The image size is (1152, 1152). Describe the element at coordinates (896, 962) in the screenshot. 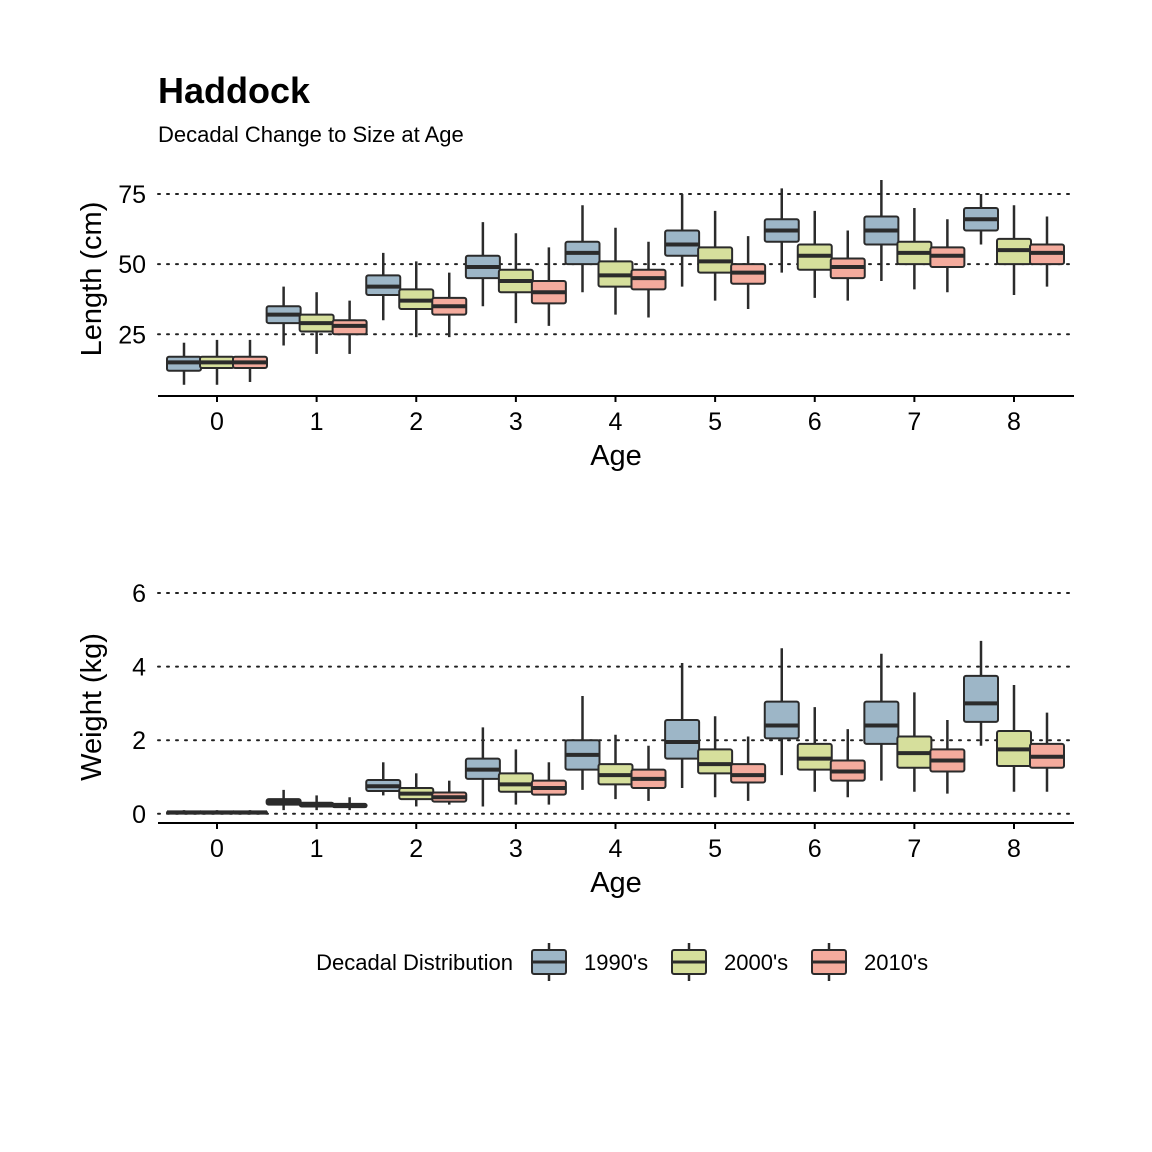

I see `legend-label: 2010's` at that location.